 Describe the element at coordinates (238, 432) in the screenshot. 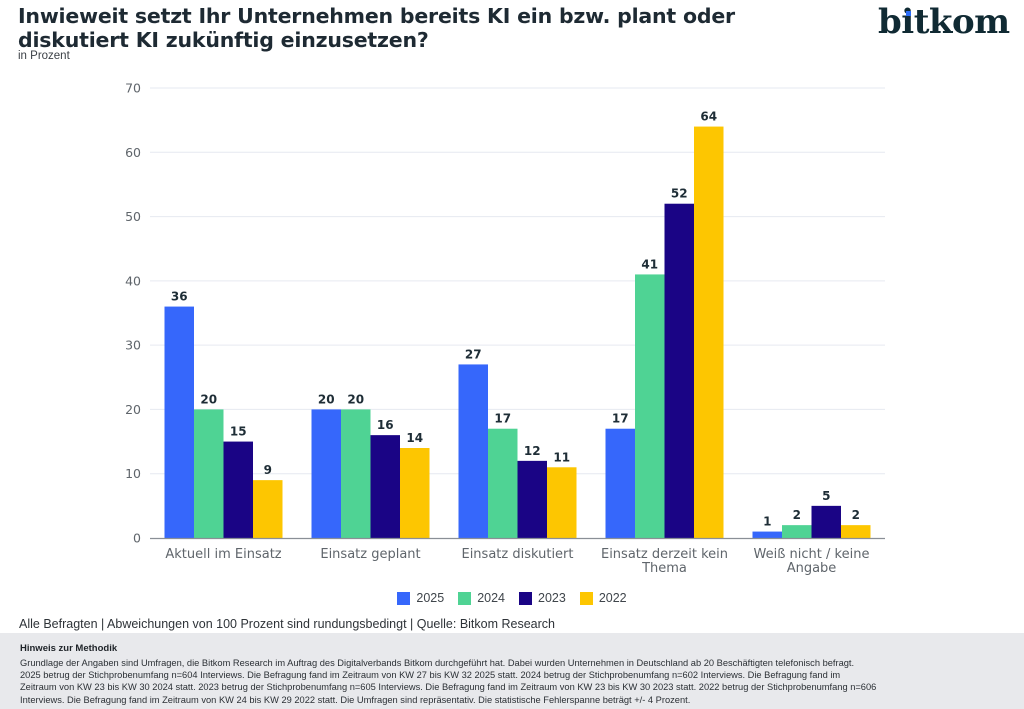

I see `data-label: 15` at that location.